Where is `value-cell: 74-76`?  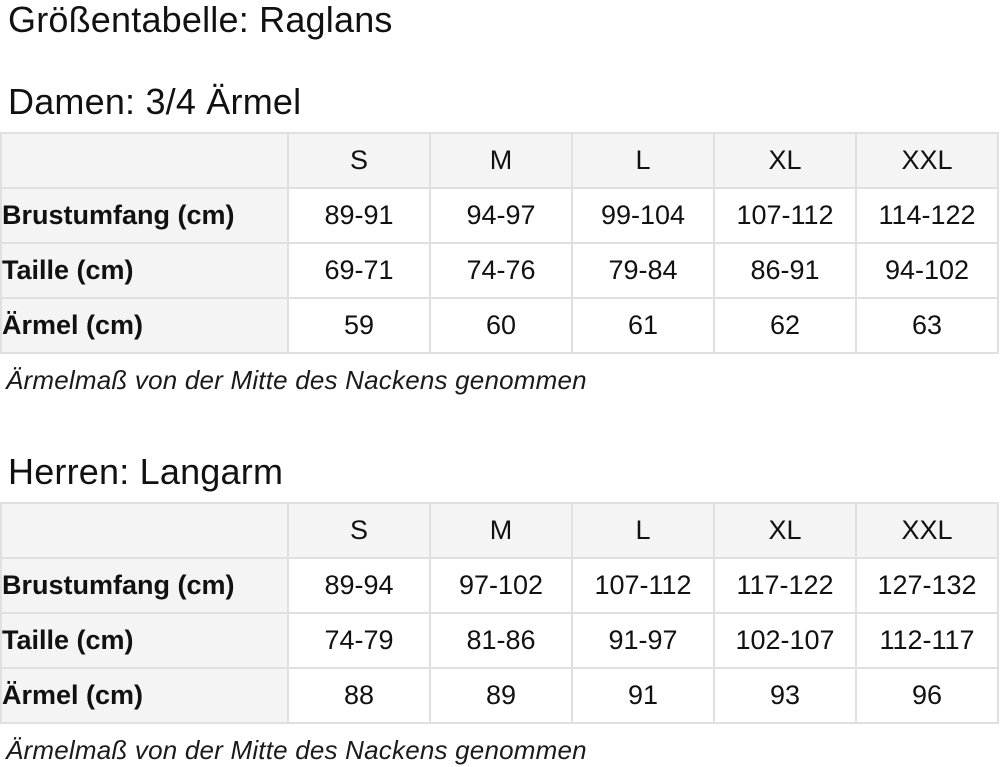 value-cell: 74-76 is located at coordinates (501, 270).